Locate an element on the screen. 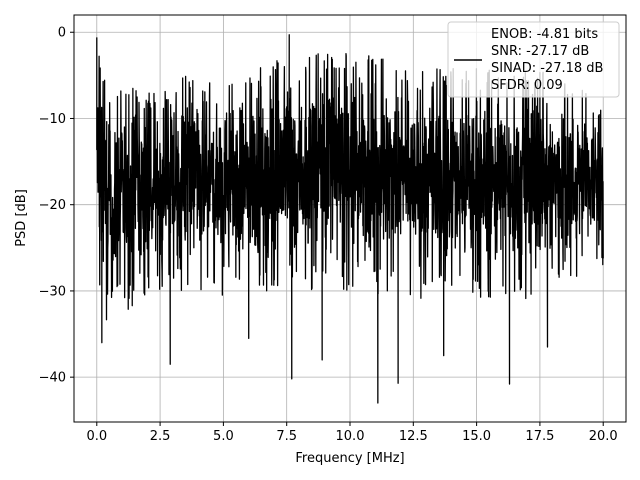 The width and height of the screenshot is (640, 480). legend-entry-sfdr: SFDR: 0.09 is located at coordinates (527, 85).